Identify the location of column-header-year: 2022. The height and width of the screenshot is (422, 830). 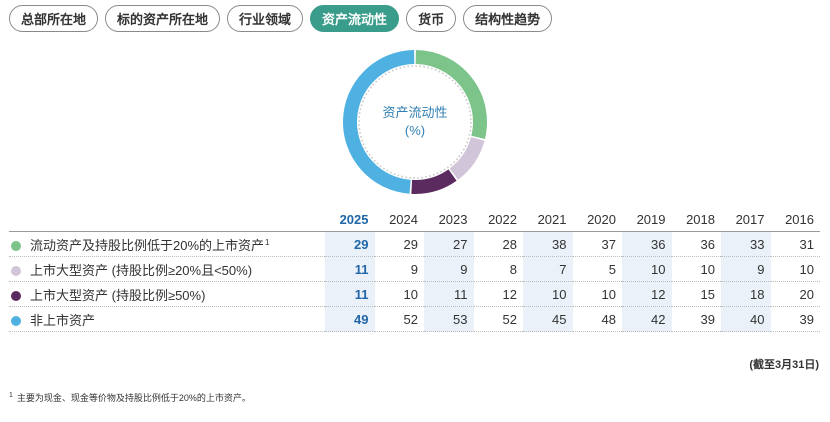
(498, 219).